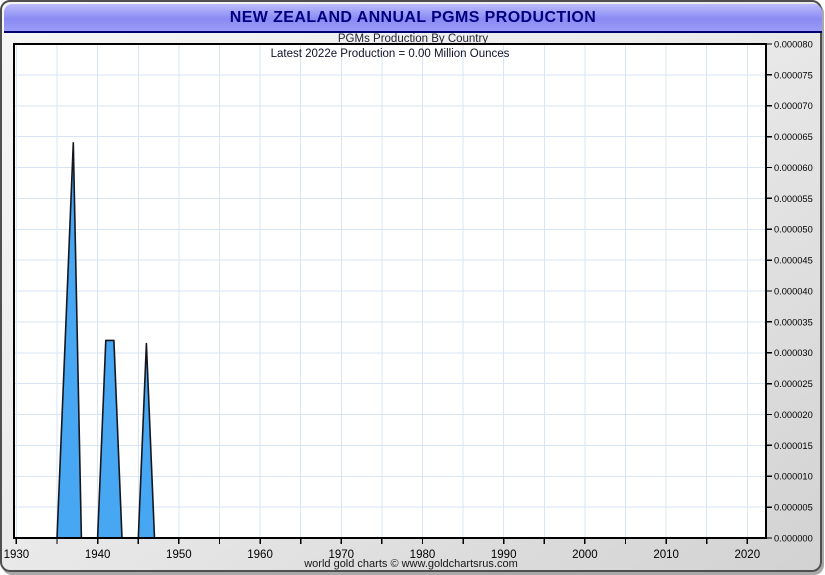 The height and width of the screenshot is (575, 825). What do you see at coordinates (17, 555) in the screenshot?
I see `x-tick-label: 1930` at bounding box center [17, 555].